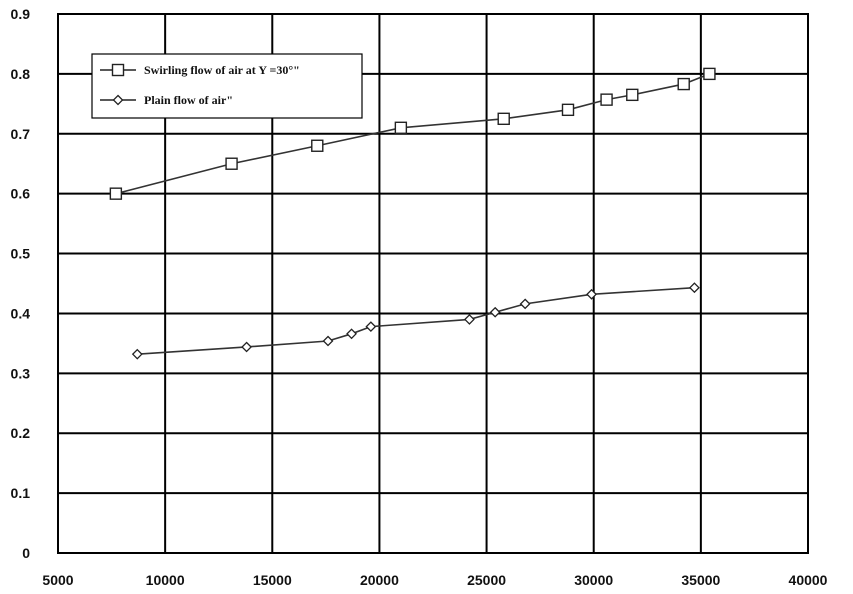 Image resolution: width=853 pixels, height=594 pixels. Describe the element at coordinates (165, 580) in the screenshot. I see `x-tick-label: 10000` at that location.